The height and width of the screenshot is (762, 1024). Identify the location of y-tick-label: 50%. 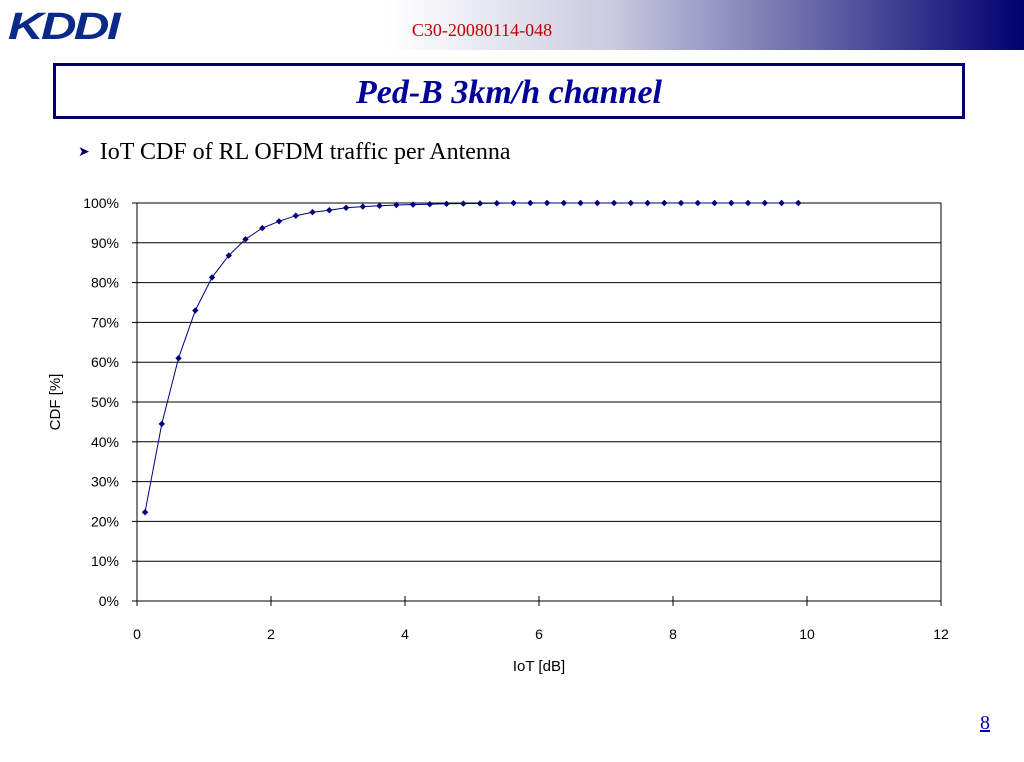
(105, 402).